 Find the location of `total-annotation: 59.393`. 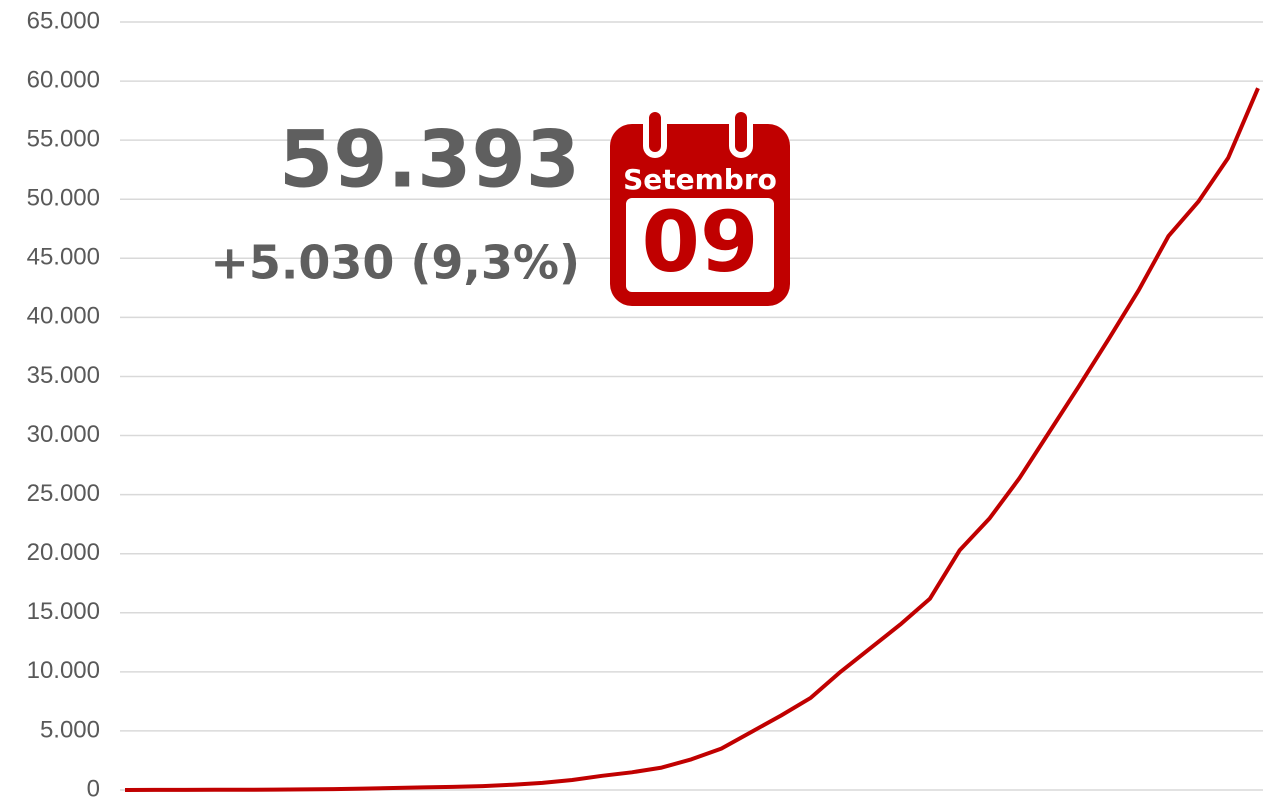

total-annotation: 59.393 is located at coordinates (429, 160).